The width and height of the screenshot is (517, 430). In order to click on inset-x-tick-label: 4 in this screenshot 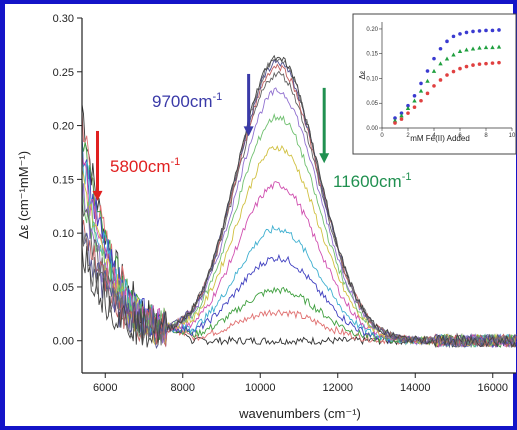, I will do `click(434, 136)`.